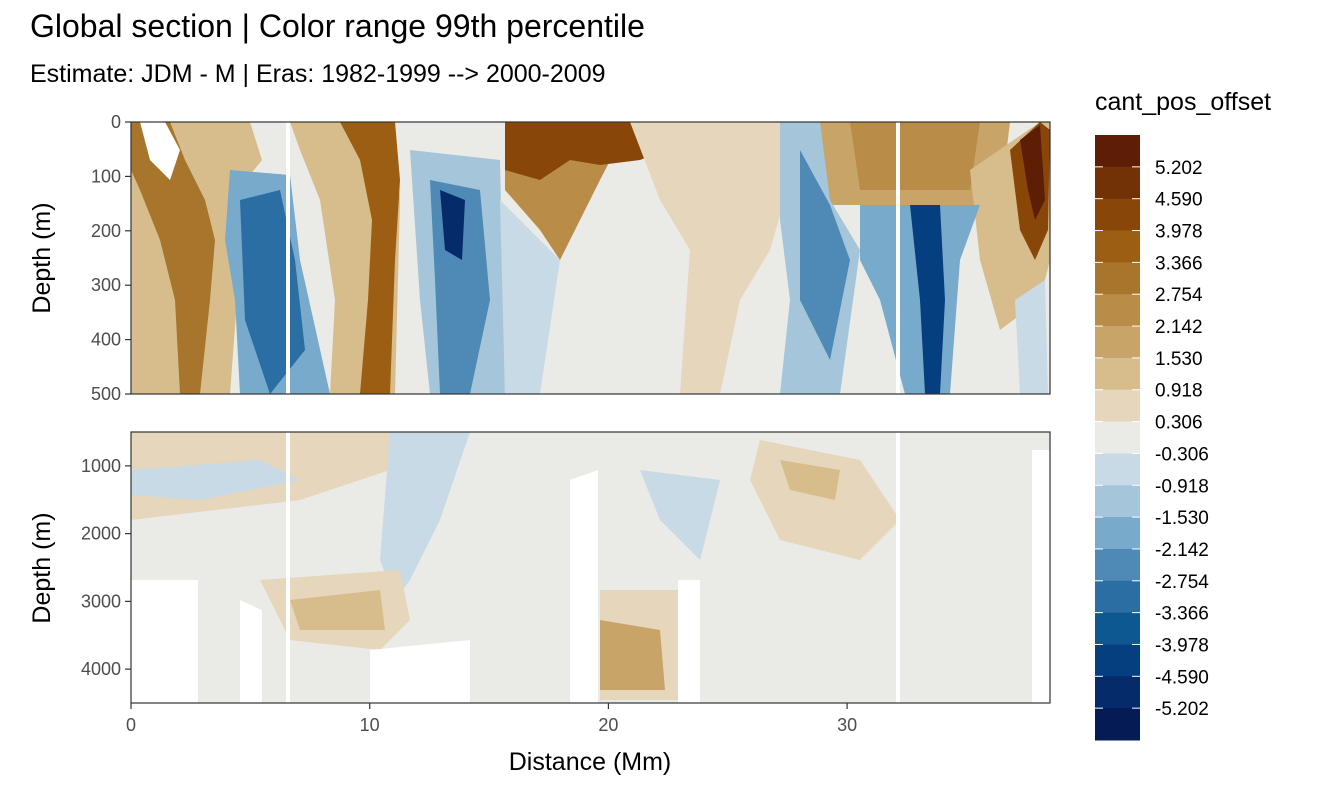  I want to click on y-tick-label: 2000, so click(101, 534).